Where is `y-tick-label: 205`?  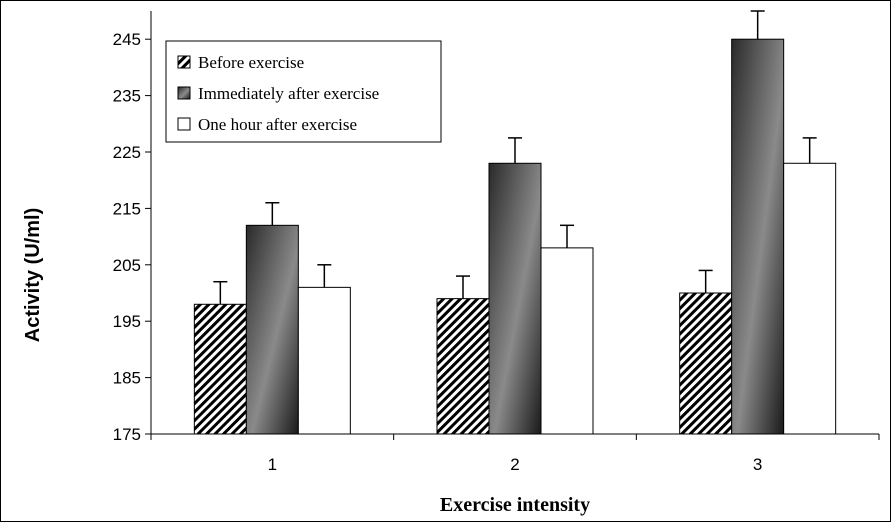
y-tick-label: 205 is located at coordinates (127, 265).